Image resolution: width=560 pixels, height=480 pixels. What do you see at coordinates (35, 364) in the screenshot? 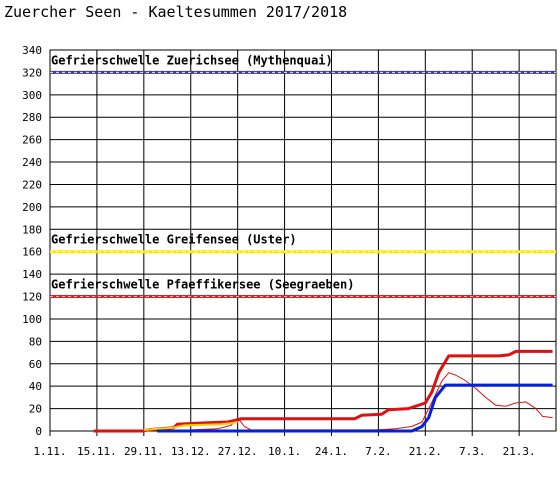
I see `y-tick-label: 60` at bounding box center [35, 364].